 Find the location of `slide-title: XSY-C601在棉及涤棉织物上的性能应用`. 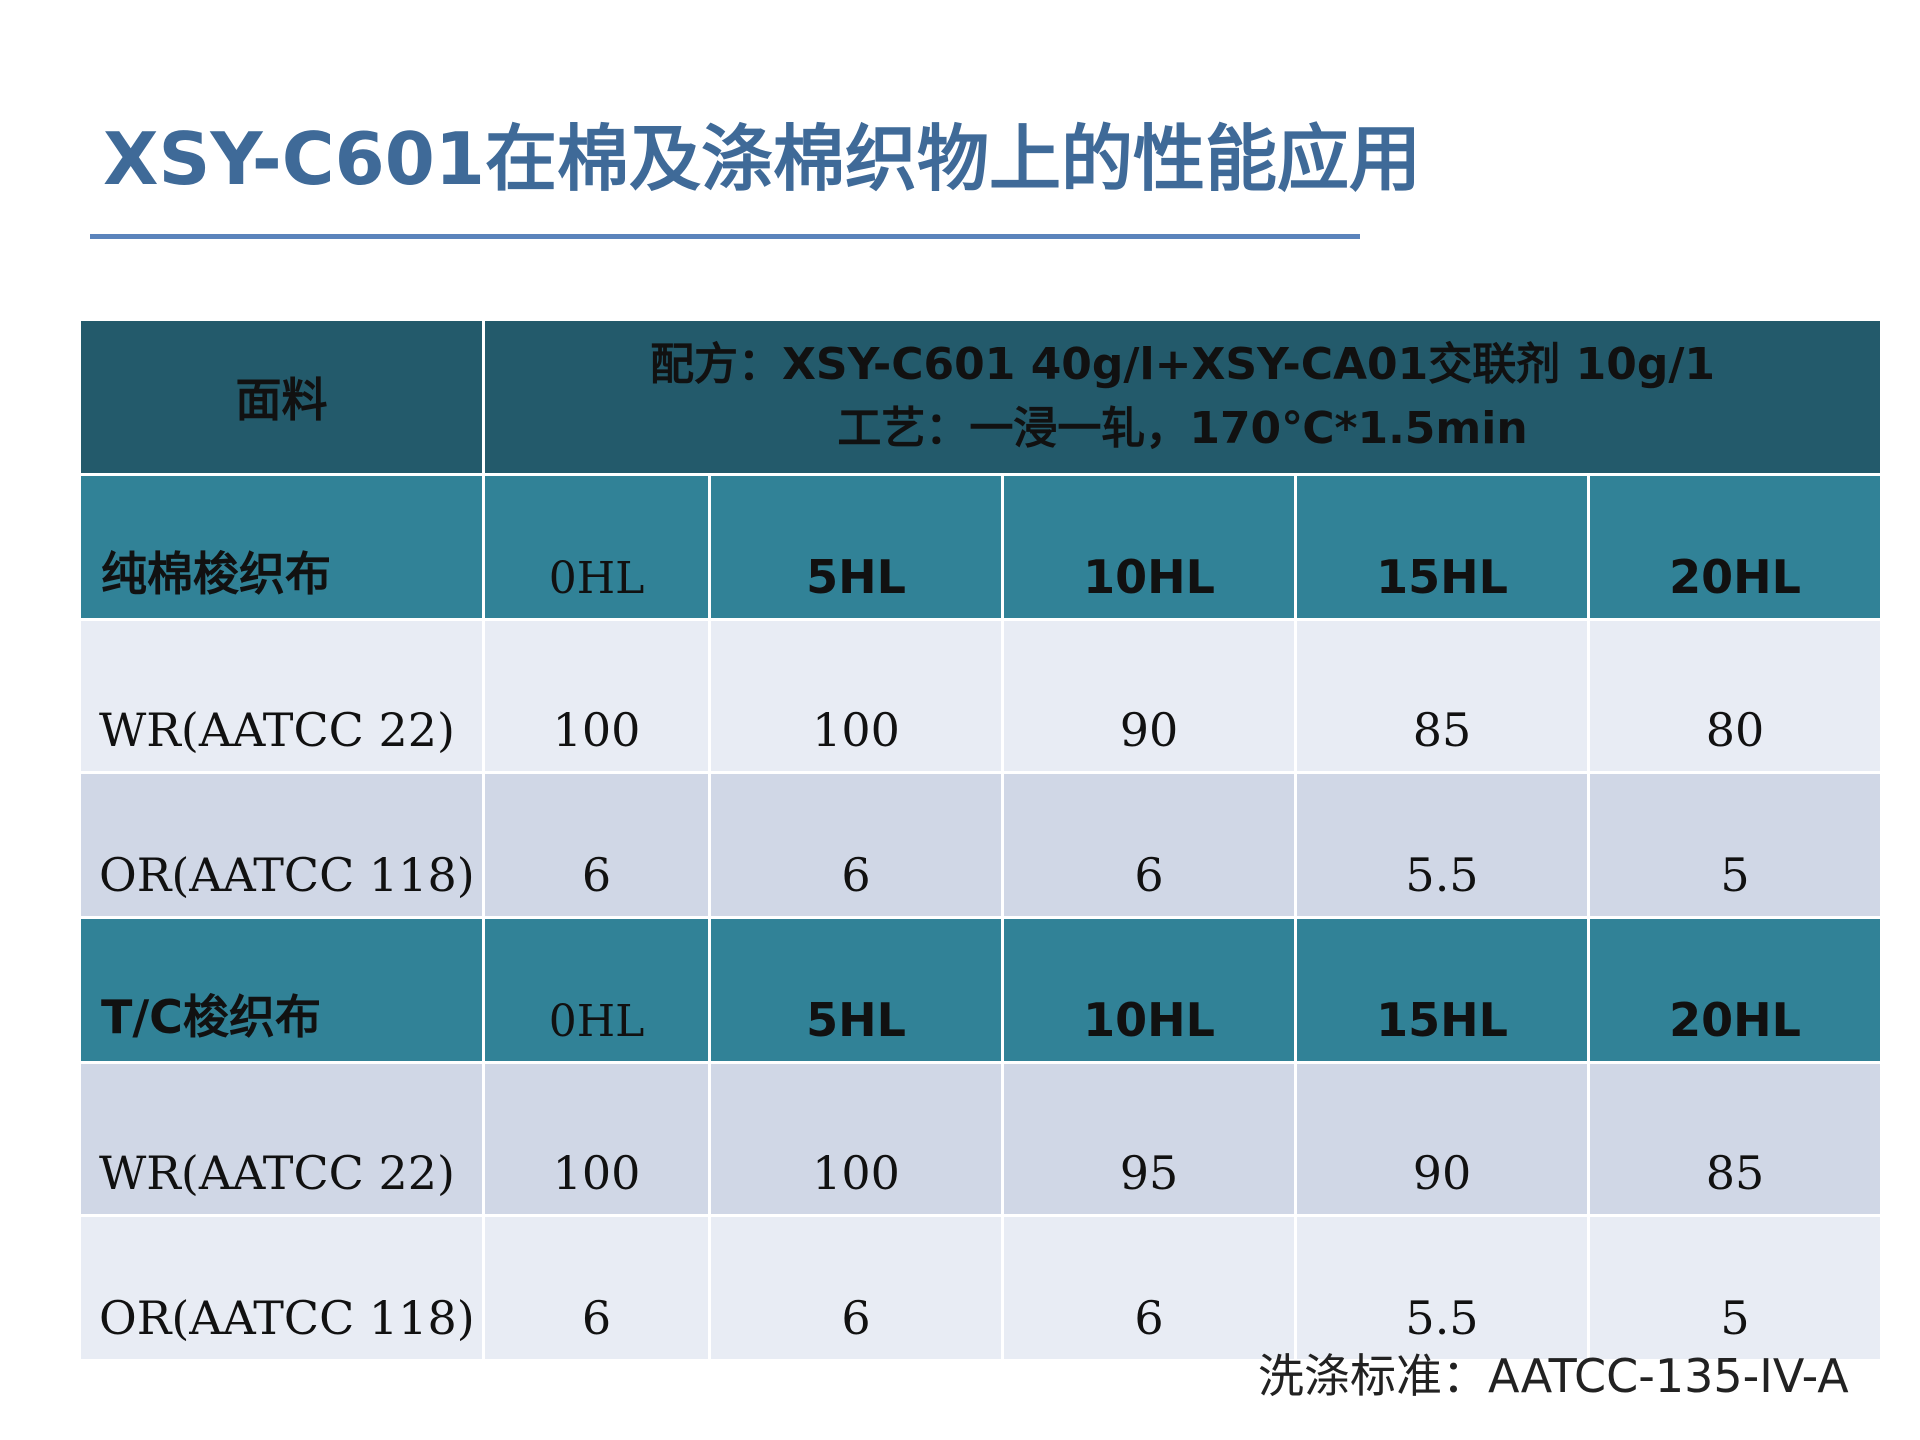

slide-title: XSY-C601在棉及涤棉织物上的性能应用 is located at coordinates (762, 159).